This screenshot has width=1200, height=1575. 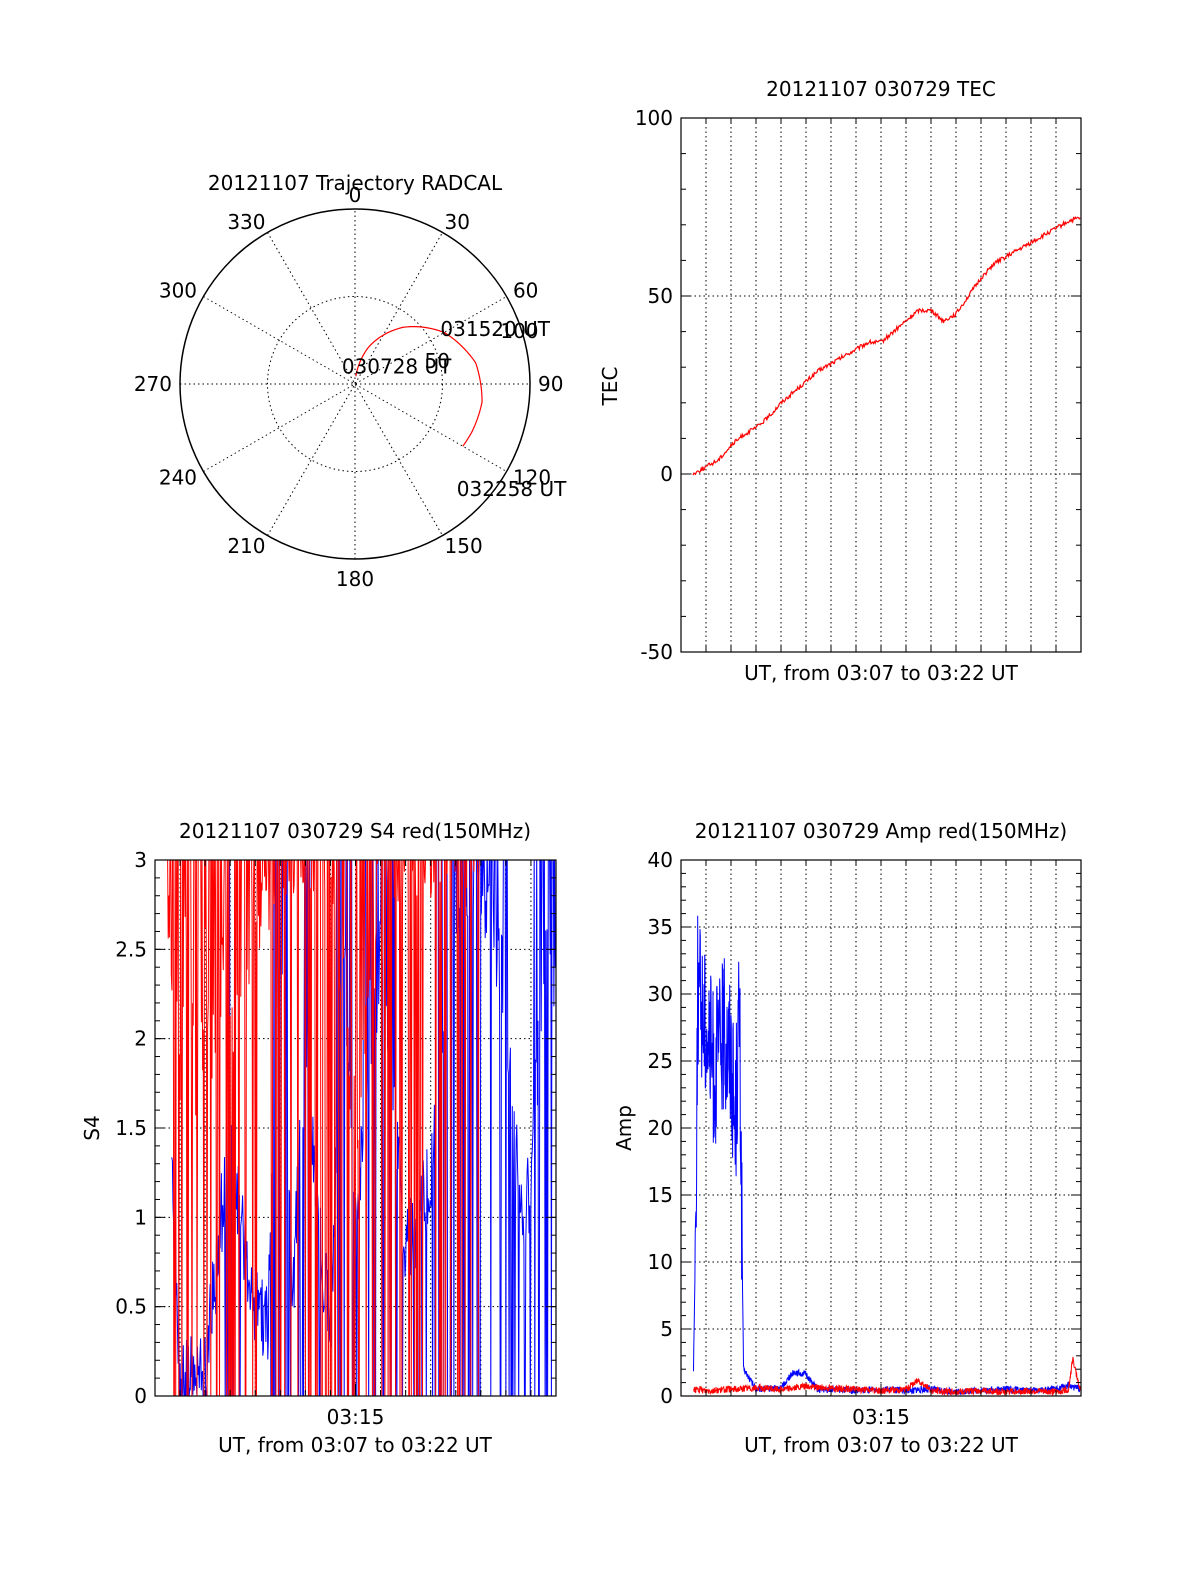 What do you see at coordinates (525, 291) in the screenshot?
I see `polar-angle-label: 60` at bounding box center [525, 291].